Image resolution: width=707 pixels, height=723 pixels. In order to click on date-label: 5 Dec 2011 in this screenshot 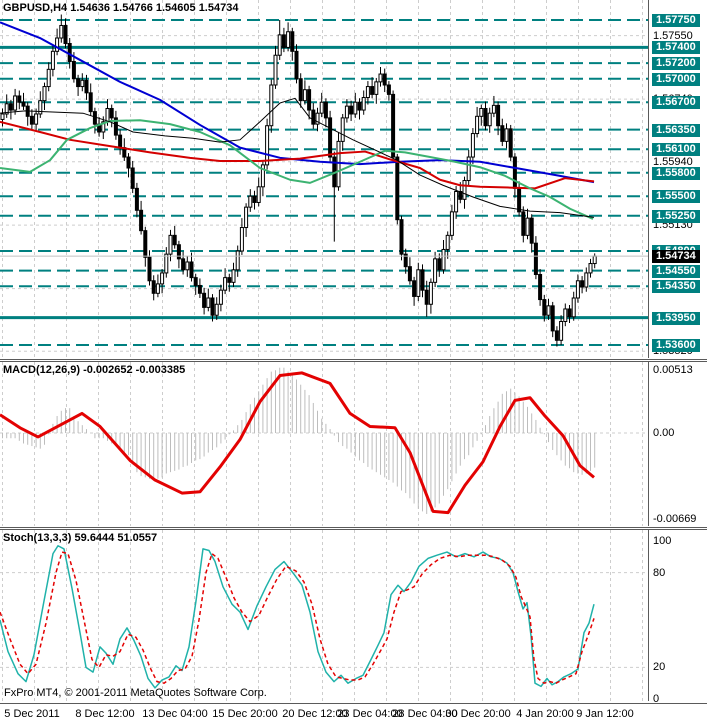, I will do `click(32, 714)`.